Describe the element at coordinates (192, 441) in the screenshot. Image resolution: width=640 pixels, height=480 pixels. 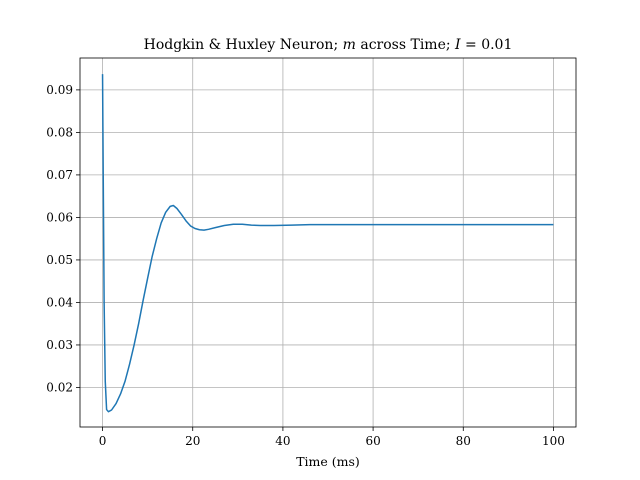
I see `x-tick-label: 20` at that location.